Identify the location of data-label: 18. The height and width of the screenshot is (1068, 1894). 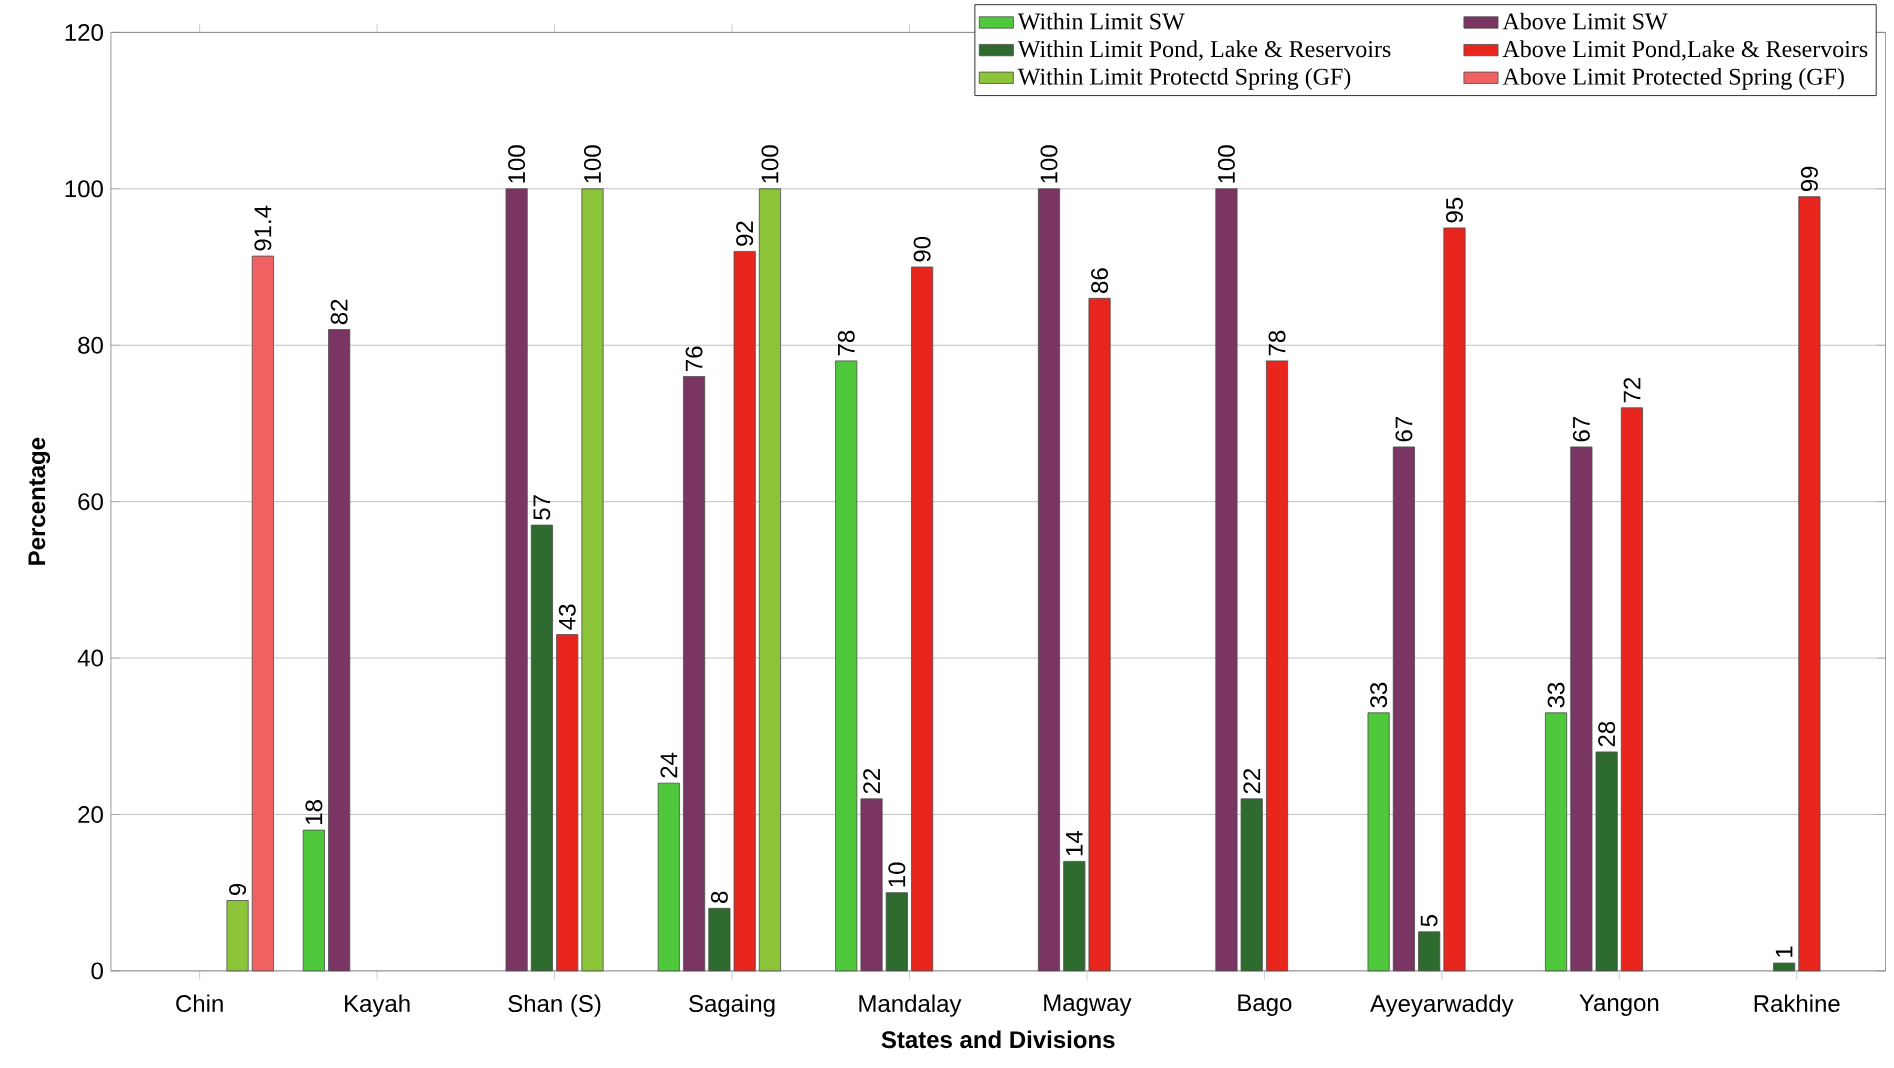
(314, 812).